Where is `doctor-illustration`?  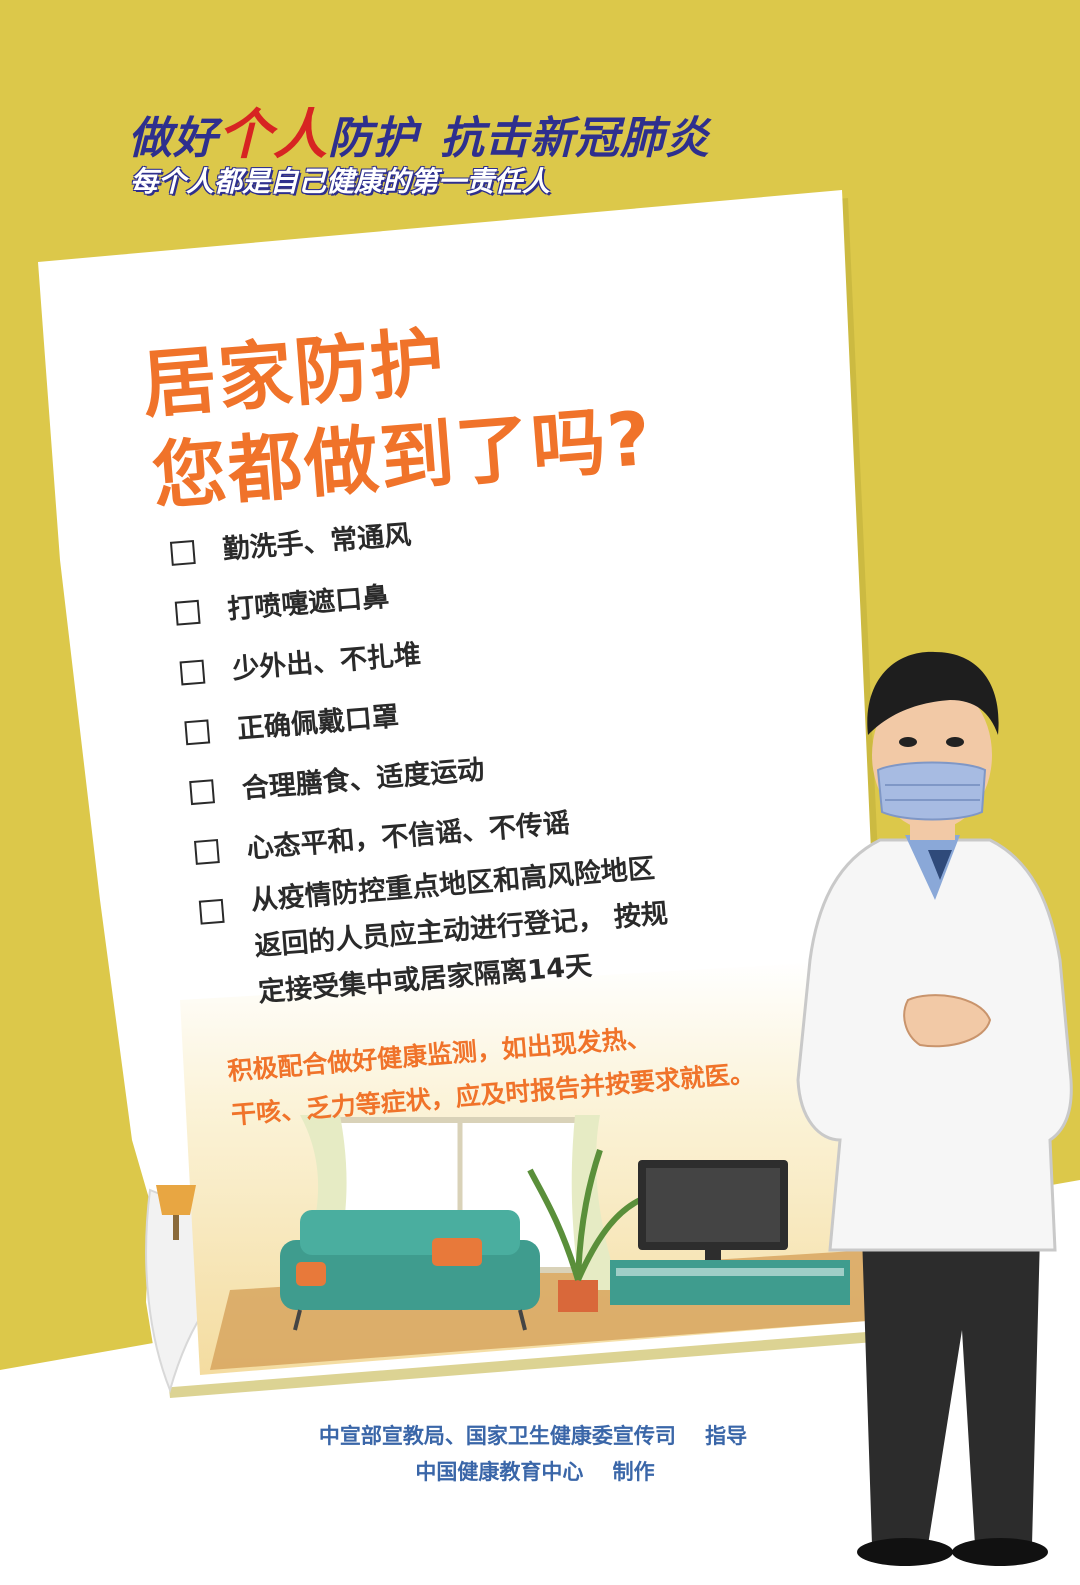 doctor-illustration is located at coordinates (934, 1108).